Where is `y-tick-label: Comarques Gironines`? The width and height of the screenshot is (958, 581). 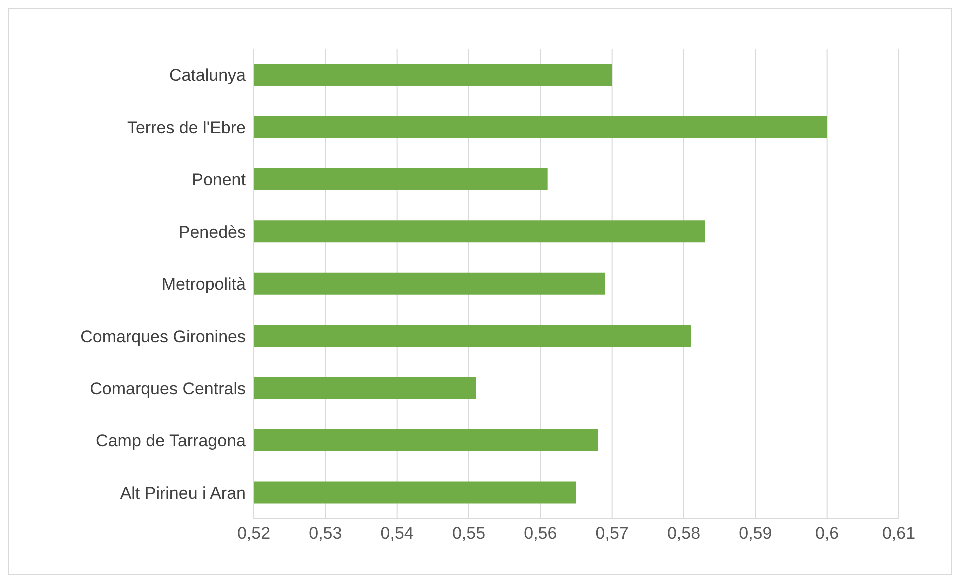 y-tick-label: Comarques Gironines is located at coordinates (163, 336).